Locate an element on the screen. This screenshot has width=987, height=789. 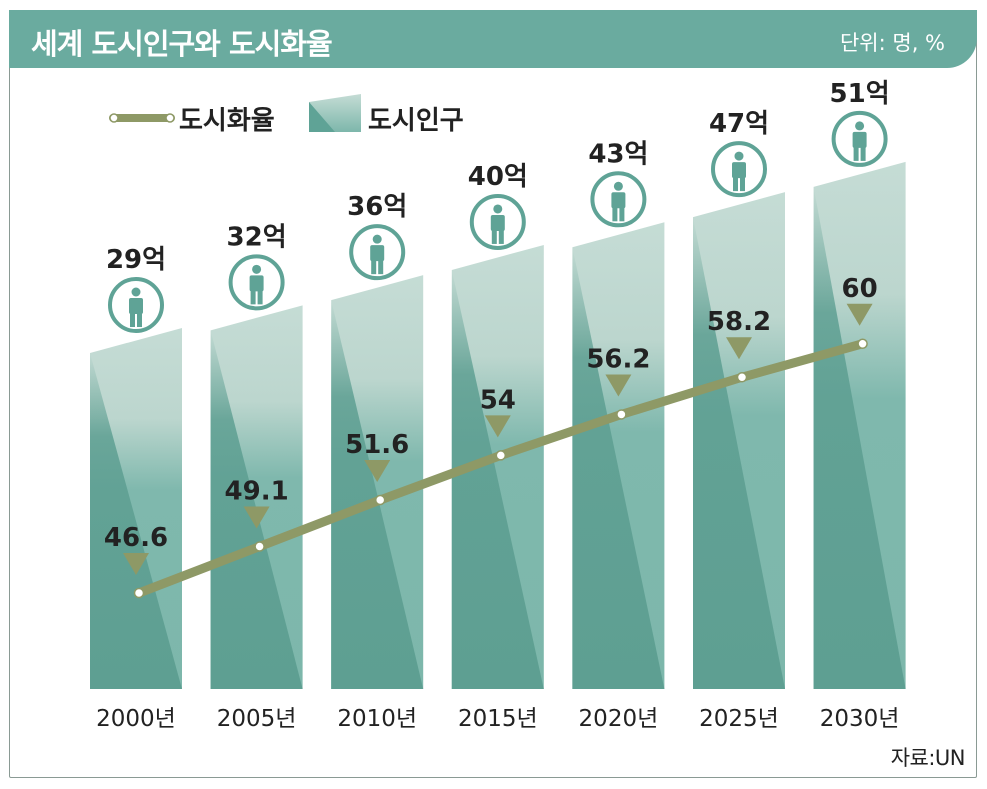
population-label-0: 29억 is located at coordinates (136, 260).